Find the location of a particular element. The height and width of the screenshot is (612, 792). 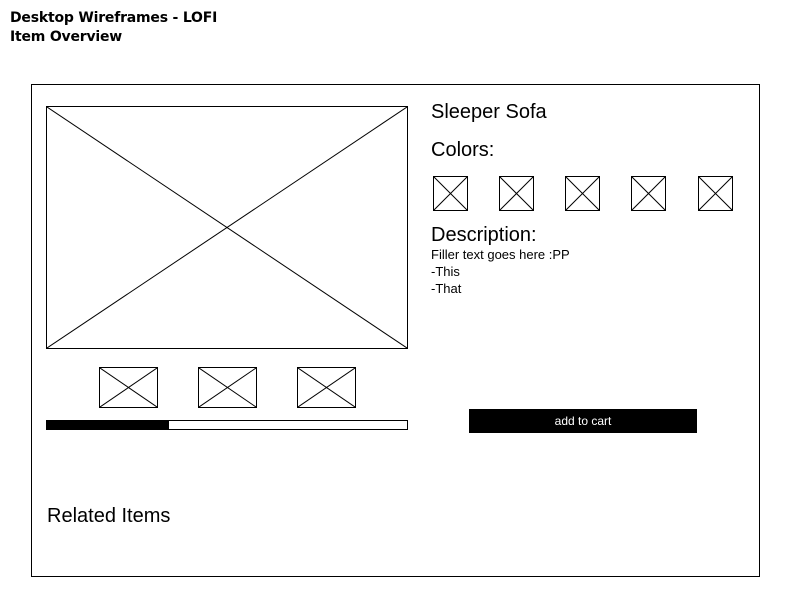

description-label: Description: is located at coordinates (484, 235).